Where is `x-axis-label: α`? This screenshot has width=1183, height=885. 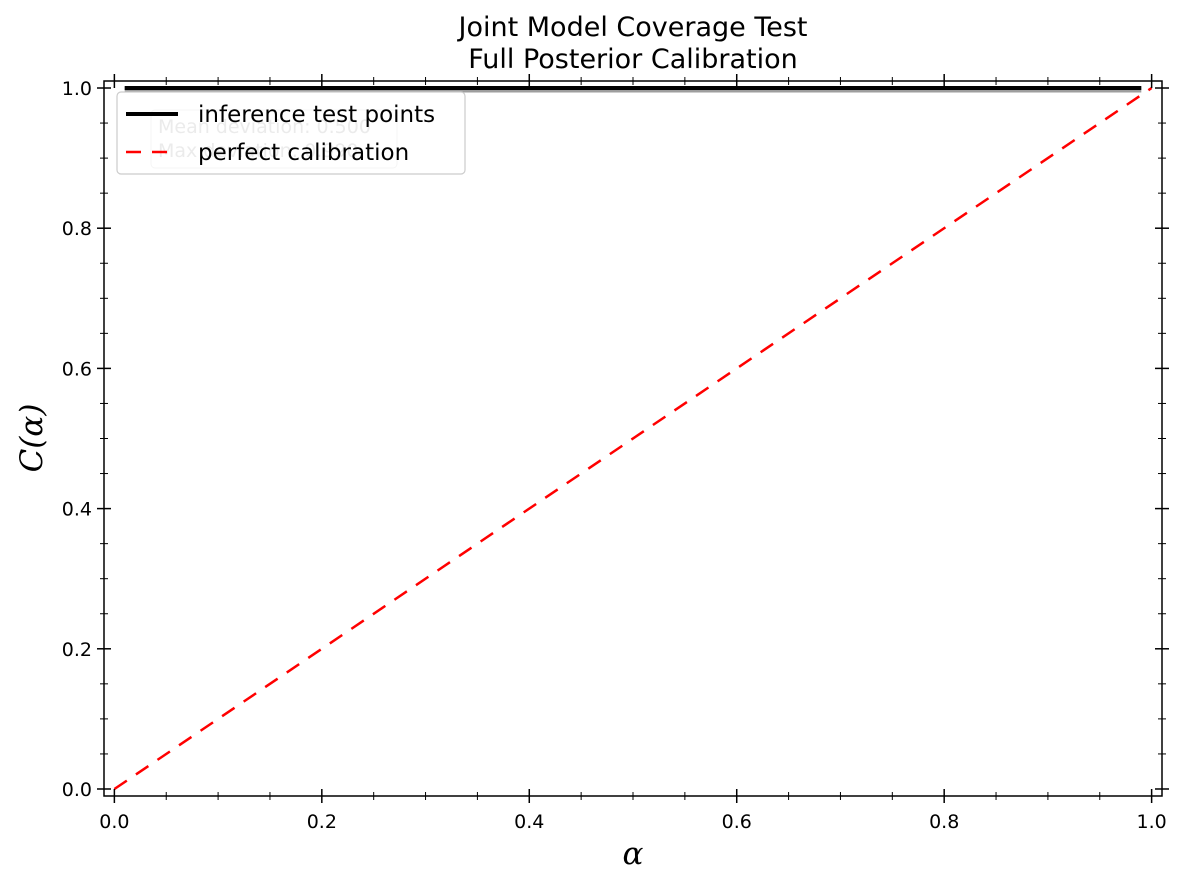
x-axis-label: α is located at coordinates (633, 854).